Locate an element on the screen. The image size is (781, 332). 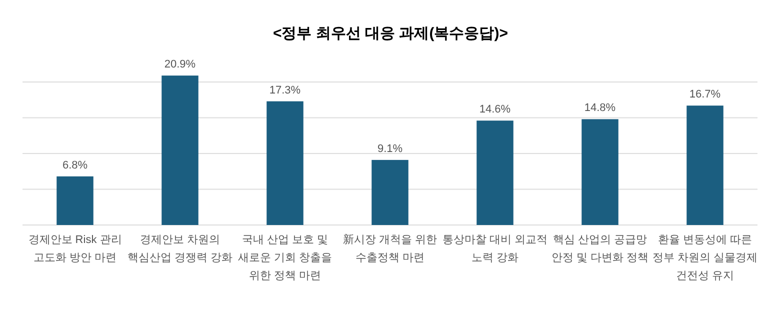
data-label: 6.8% is located at coordinates (75, 165).